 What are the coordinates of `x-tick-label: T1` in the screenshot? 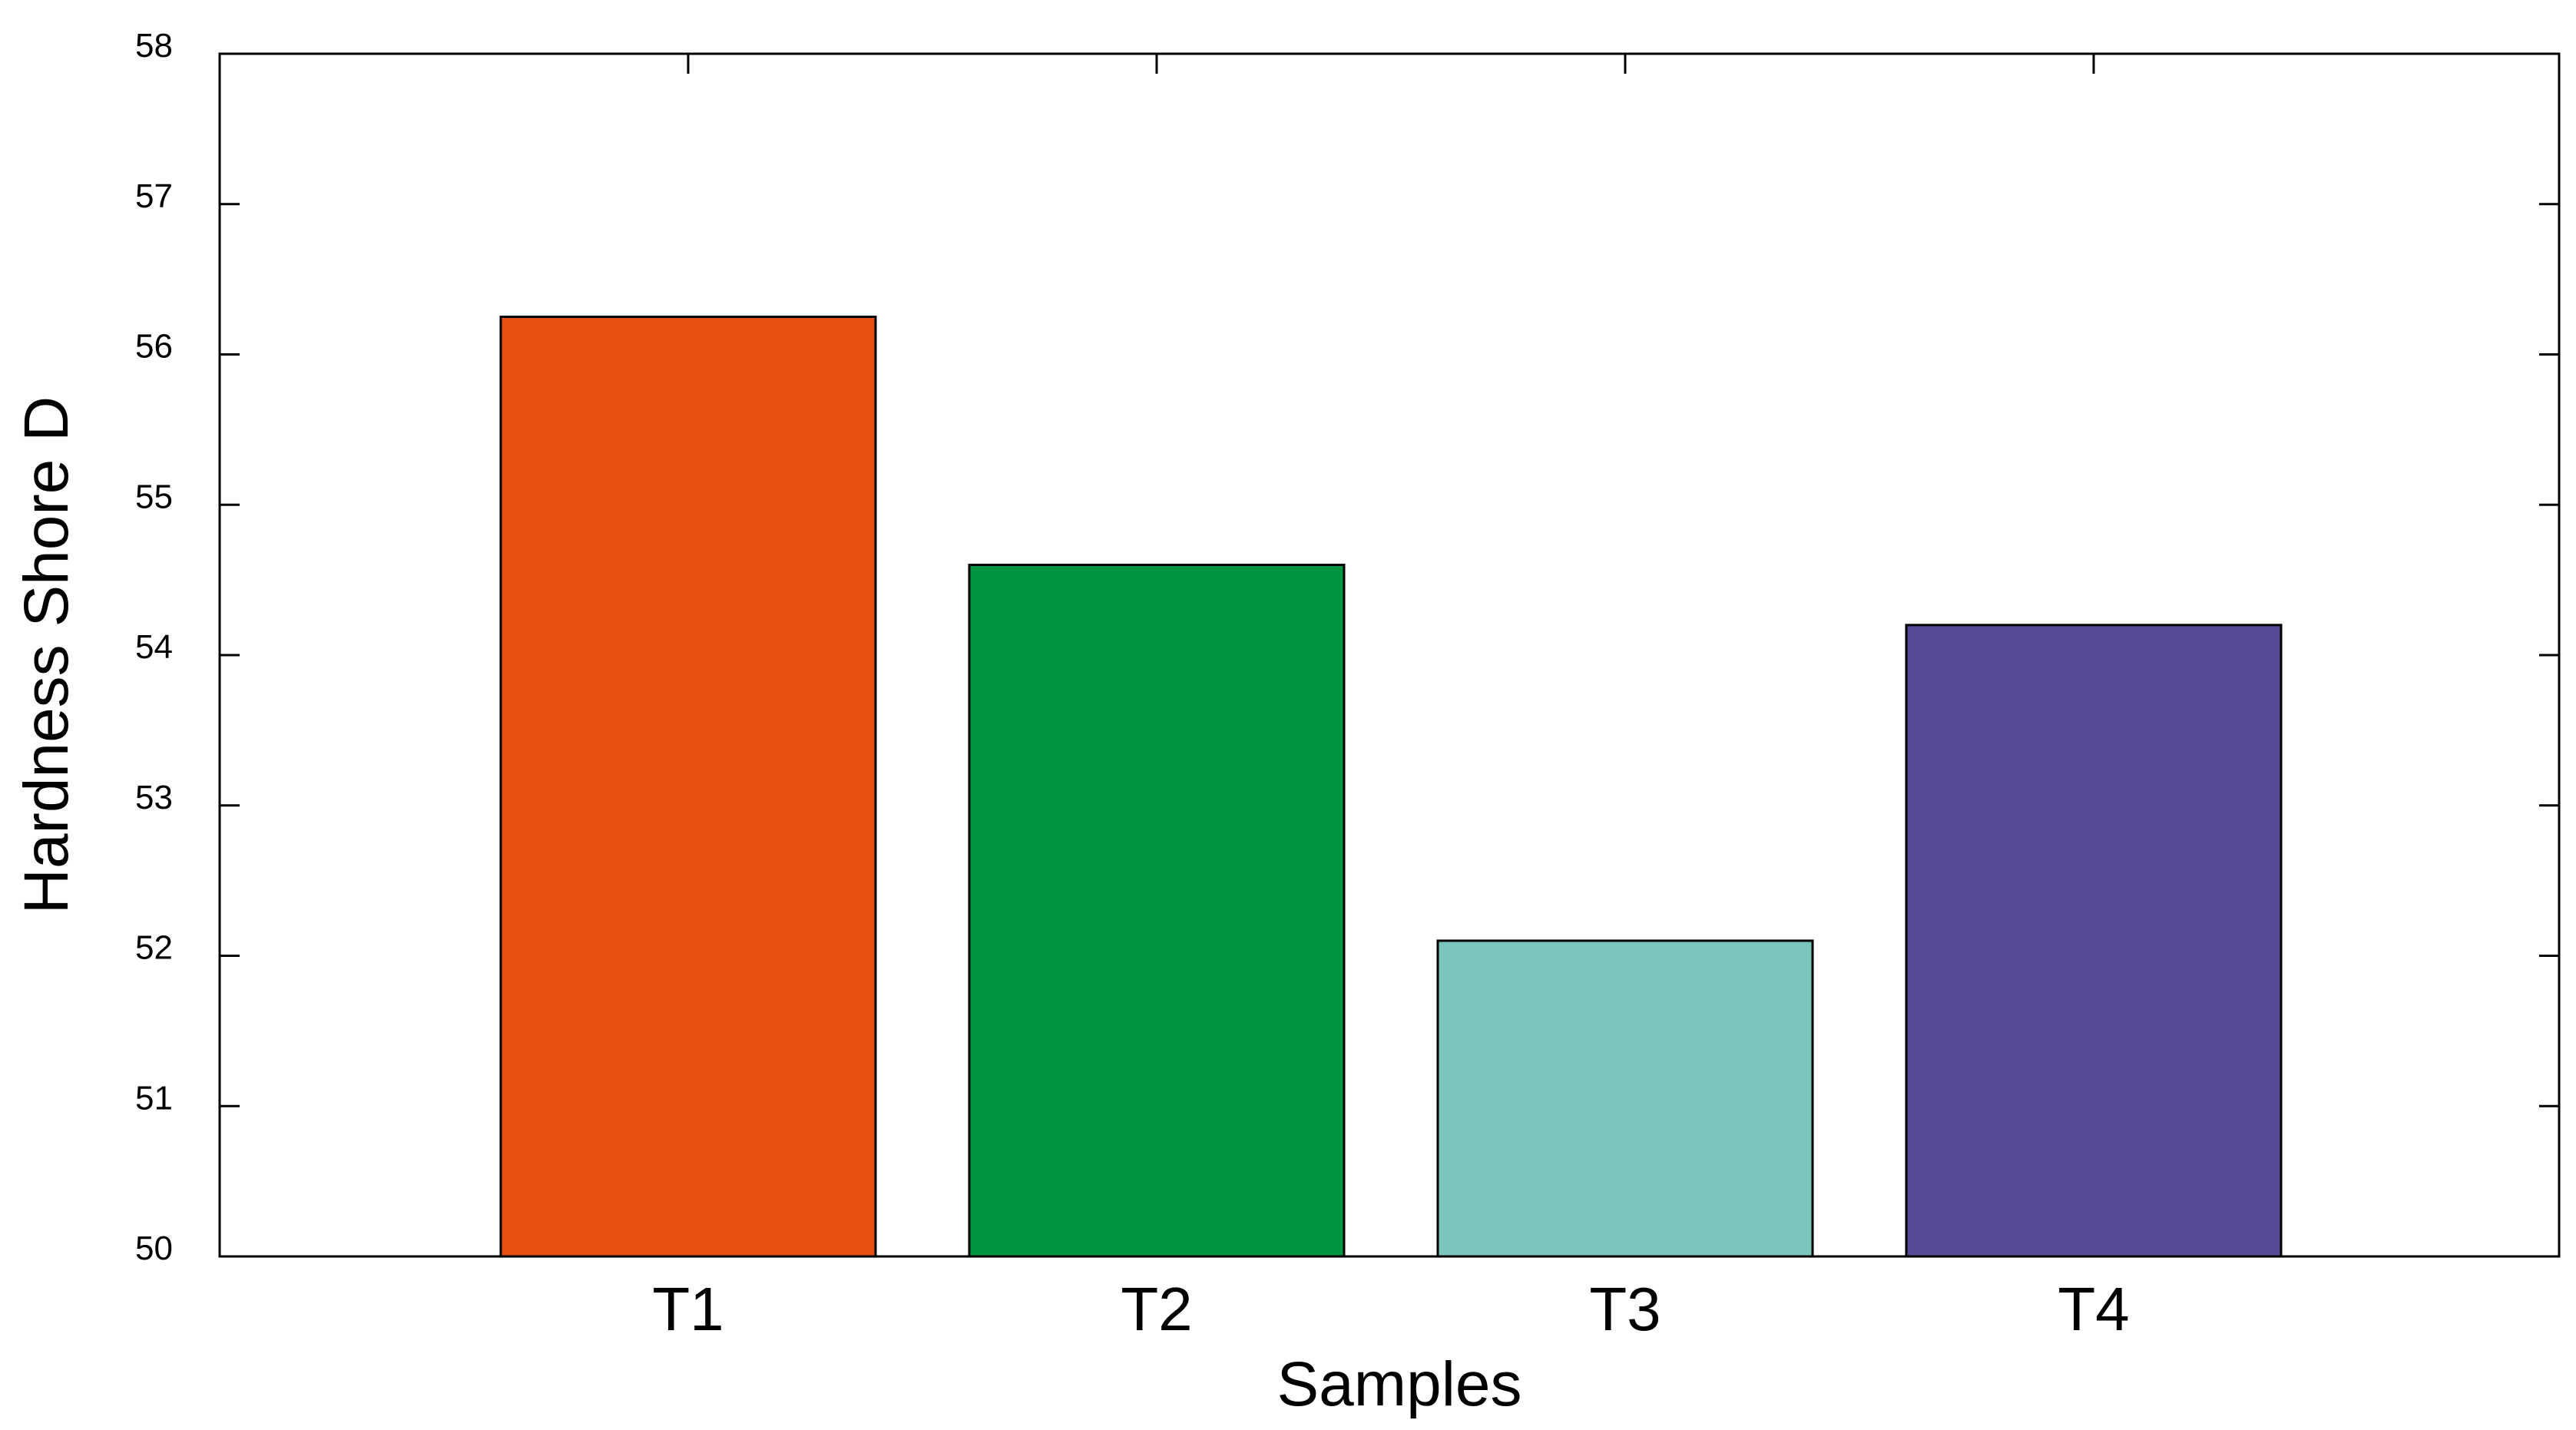 It's located at (687, 1309).